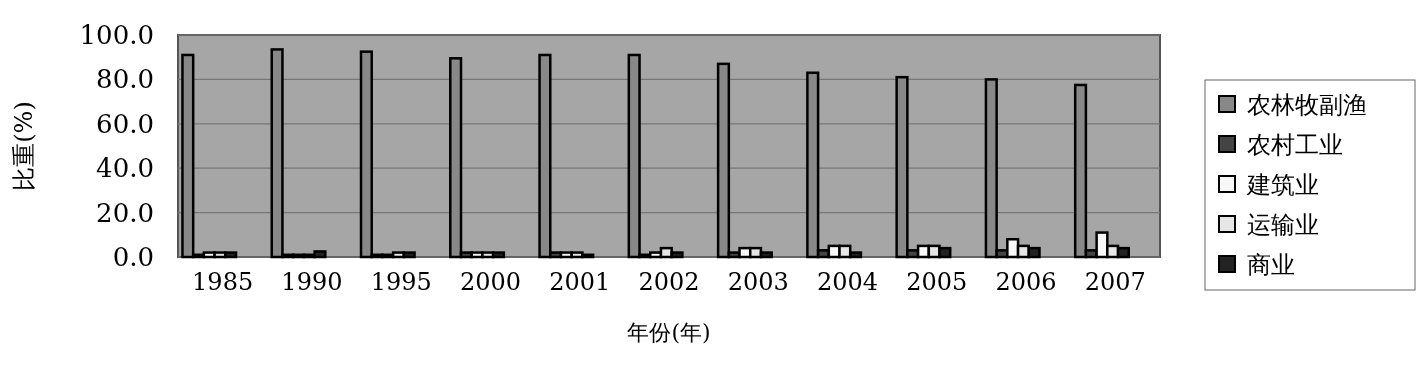 The height and width of the screenshot is (369, 1419). I want to click on legend-label: 农村工业, so click(1295, 145).